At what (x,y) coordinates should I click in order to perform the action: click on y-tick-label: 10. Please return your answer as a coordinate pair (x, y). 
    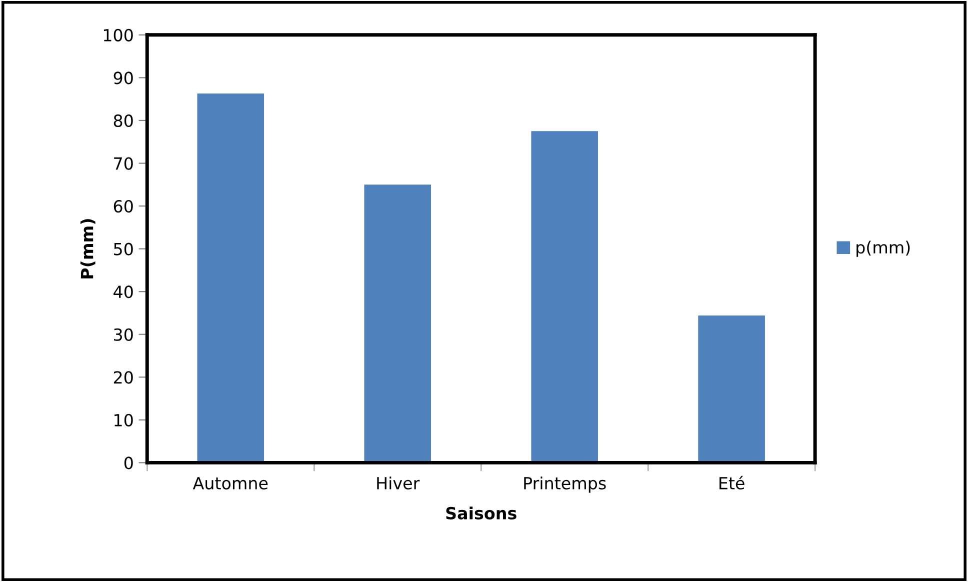
    Looking at the image, I should click on (123, 420).